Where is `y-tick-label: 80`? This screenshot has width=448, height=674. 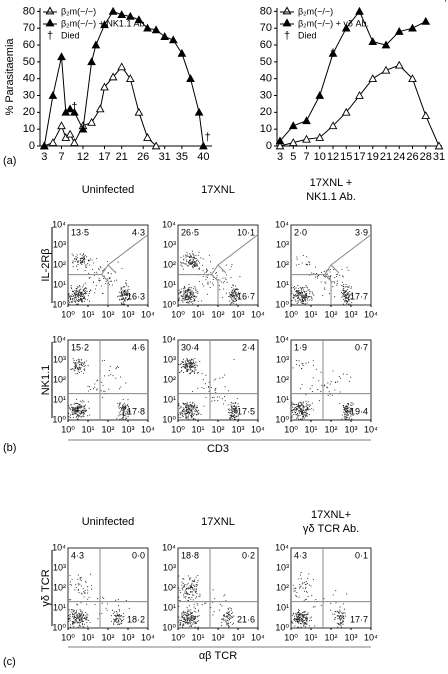
y-tick-label: 80 is located at coordinates (29, 11).